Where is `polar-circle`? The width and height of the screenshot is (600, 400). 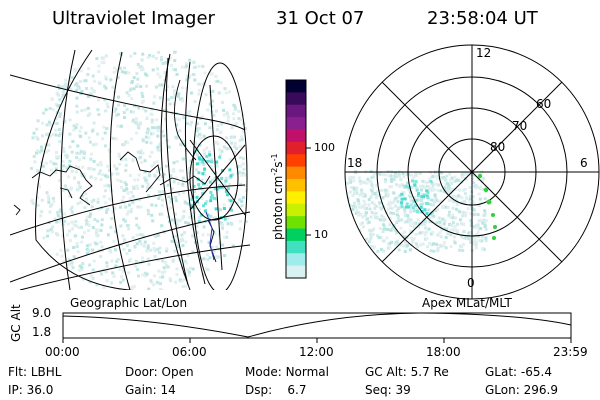 polar-circle is located at coordinates (214, 178).